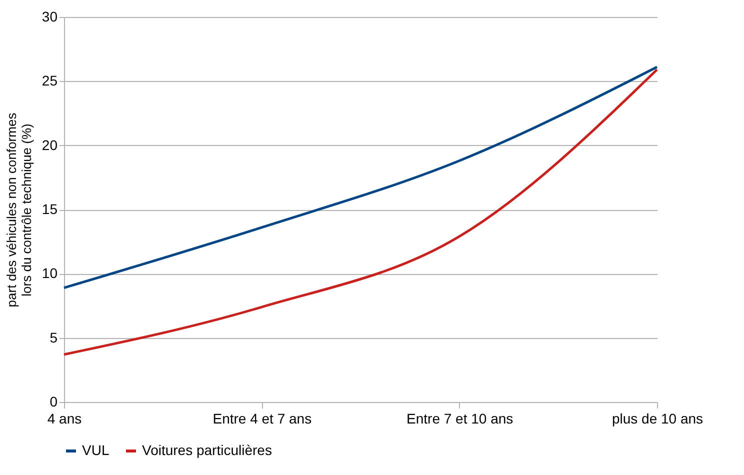 The width and height of the screenshot is (744, 475). I want to click on x-tick-label: Entre 7 et 10 ans, so click(460, 418).